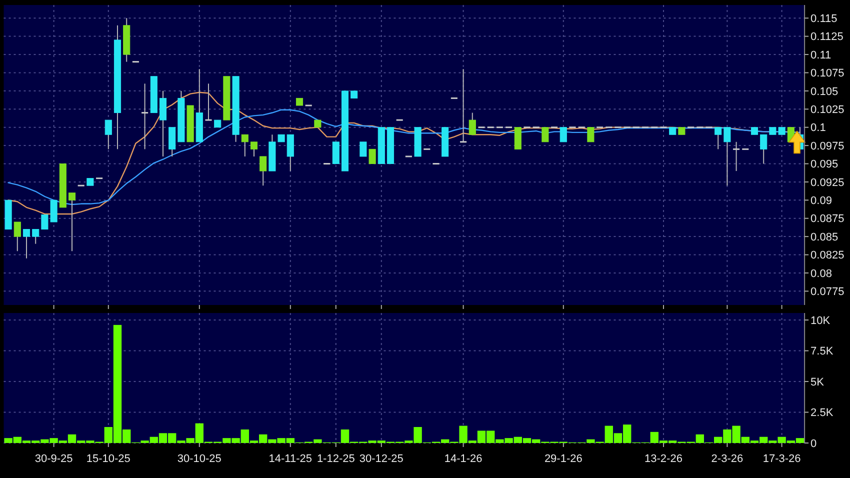 This screenshot has width=850, height=478. I want to click on y-tick-label: 0, so click(813, 444).